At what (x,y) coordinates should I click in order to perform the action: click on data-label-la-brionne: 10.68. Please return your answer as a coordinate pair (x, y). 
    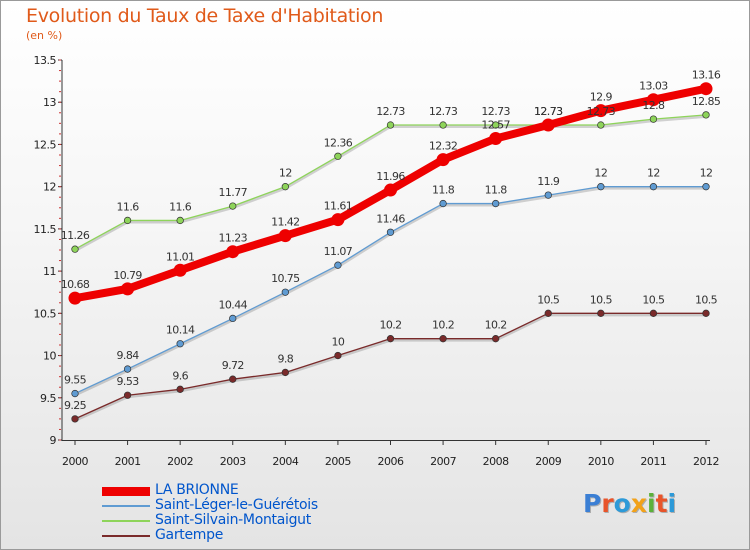
    Looking at the image, I should click on (75, 284).